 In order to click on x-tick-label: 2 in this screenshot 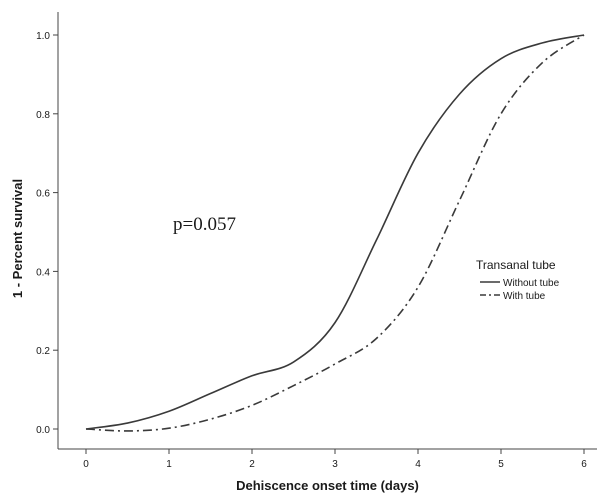, I will do `click(252, 464)`.